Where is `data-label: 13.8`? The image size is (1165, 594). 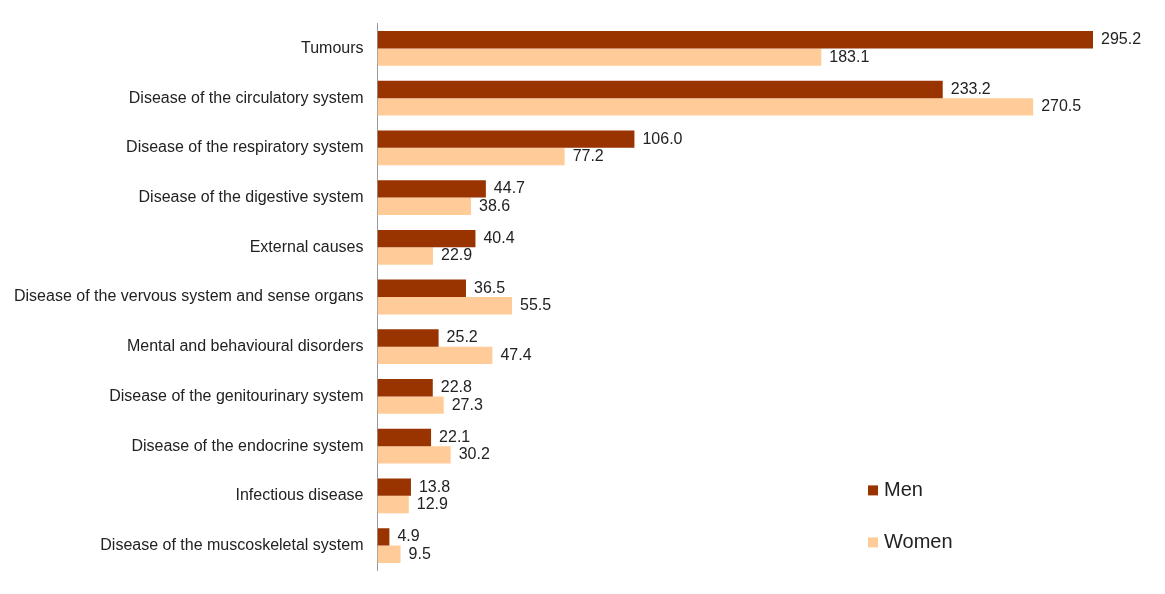 data-label: 13.8 is located at coordinates (434, 486).